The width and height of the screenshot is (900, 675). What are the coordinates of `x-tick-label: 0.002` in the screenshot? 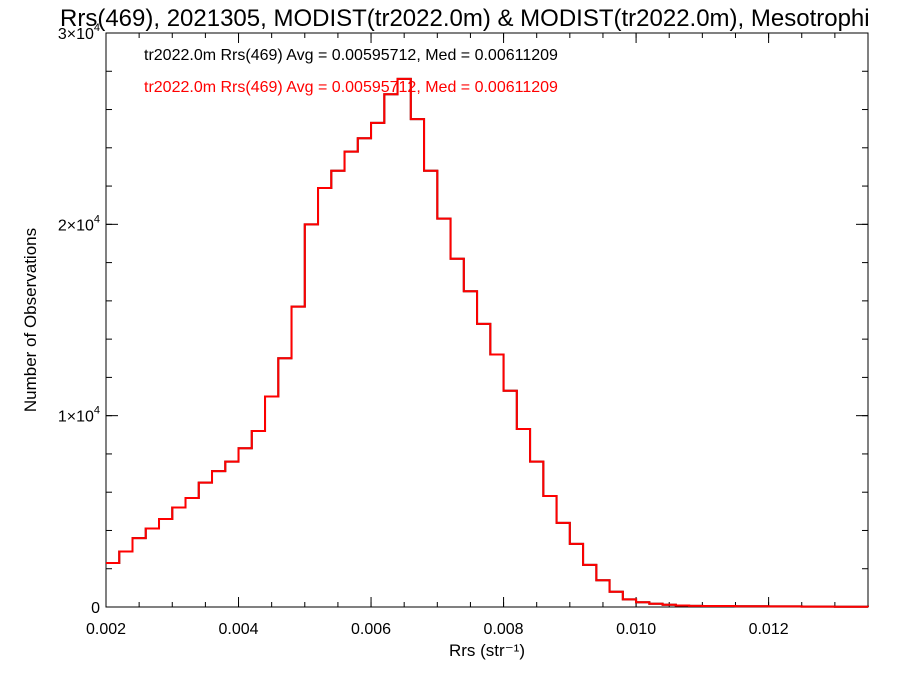 It's located at (106, 629).